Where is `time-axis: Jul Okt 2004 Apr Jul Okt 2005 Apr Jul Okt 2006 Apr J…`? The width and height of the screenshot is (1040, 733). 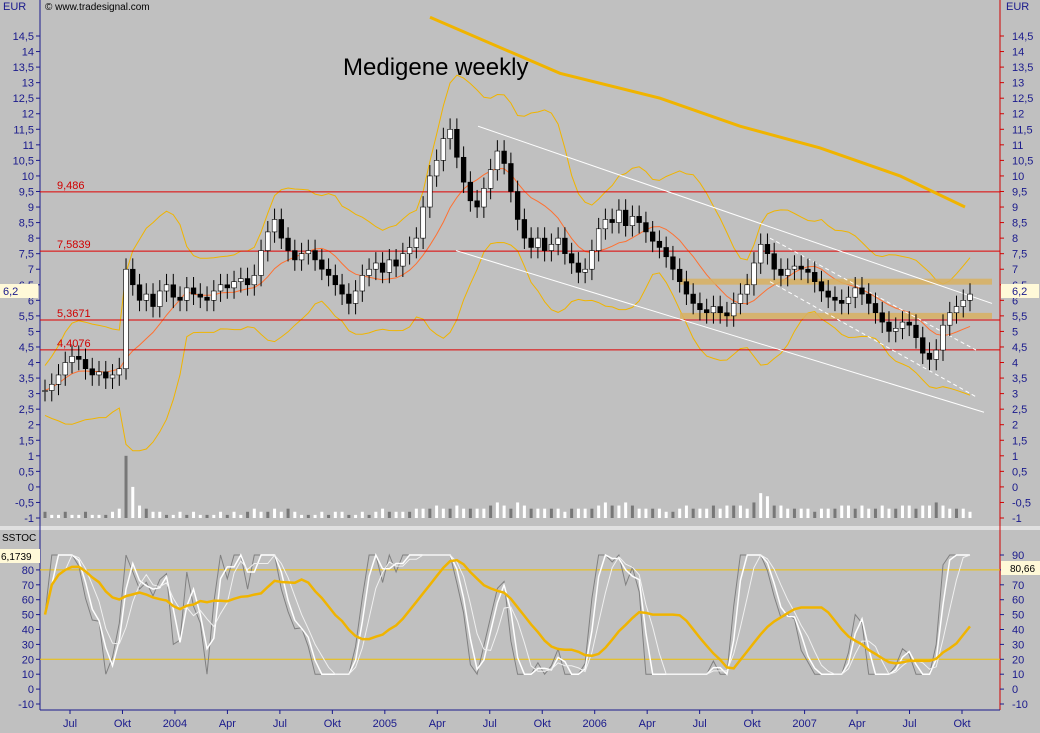 time-axis: Jul Okt 2004 Apr Jul Okt 2005 Apr Jul Okt 2006 Apr J… is located at coordinates (517, 720).